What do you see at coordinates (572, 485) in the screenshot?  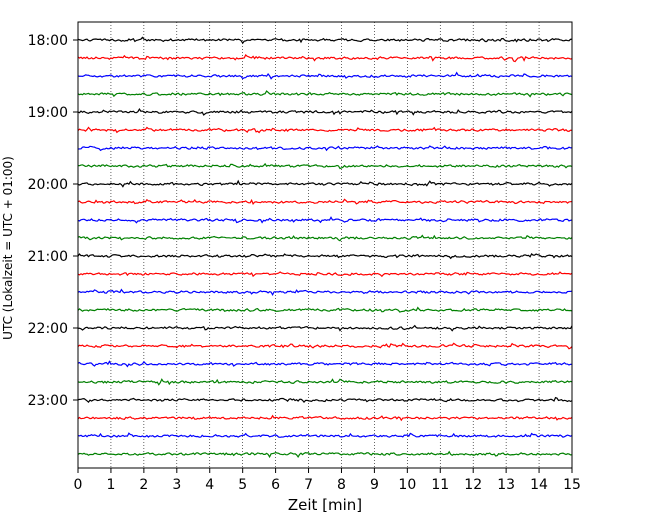 I see `x-tick-label: 15` at bounding box center [572, 485].